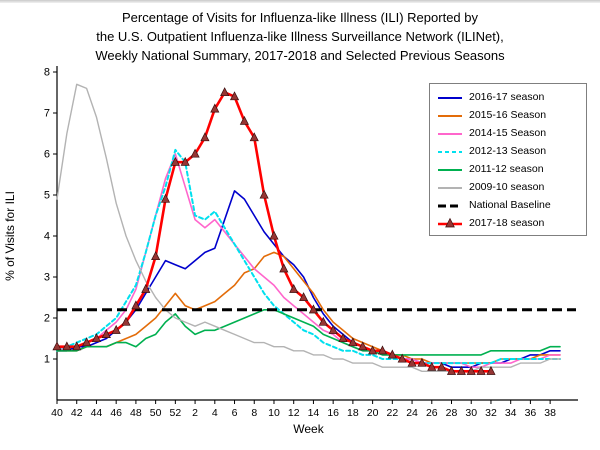 Image resolution: width=600 pixels, height=450 pixels. What do you see at coordinates (47, 114) in the screenshot?
I see `svg-text: 7` at bounding box center [47, 114].